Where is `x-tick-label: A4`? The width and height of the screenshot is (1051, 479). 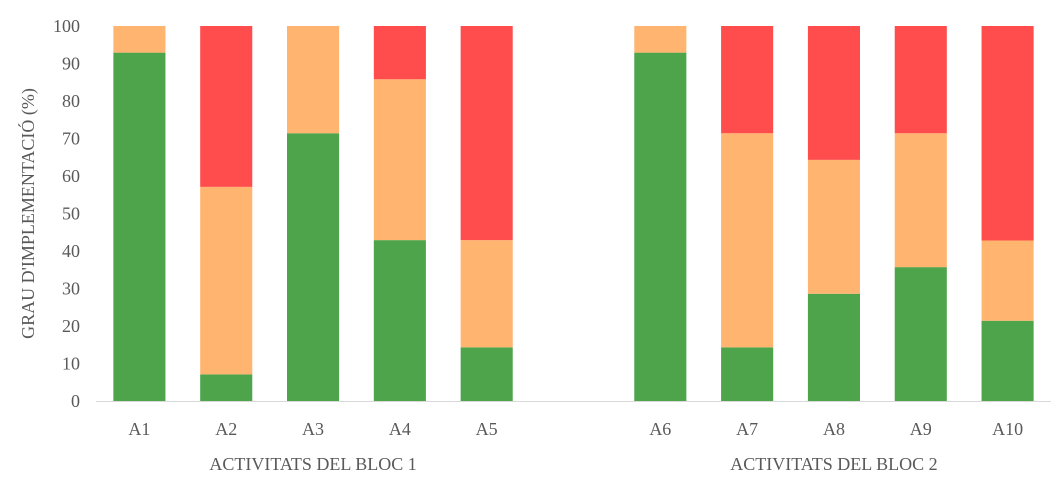 x-tick-label: A4 is located at coordinates (400, 429).